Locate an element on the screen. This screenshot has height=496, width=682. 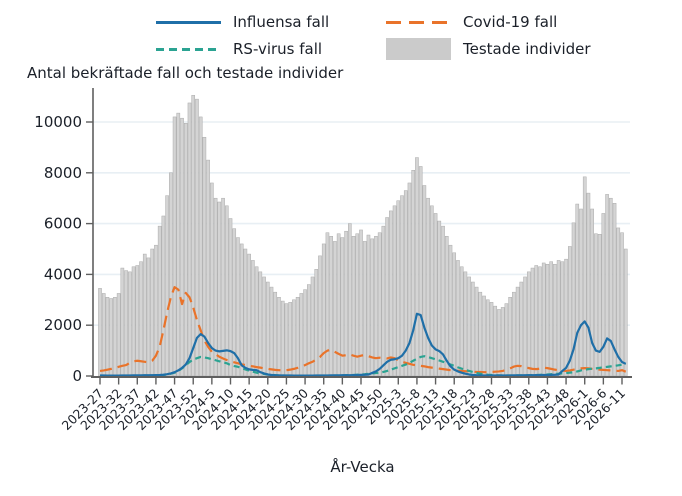
legend-item-testade: Testade individer is located at coordinates (488, 49).